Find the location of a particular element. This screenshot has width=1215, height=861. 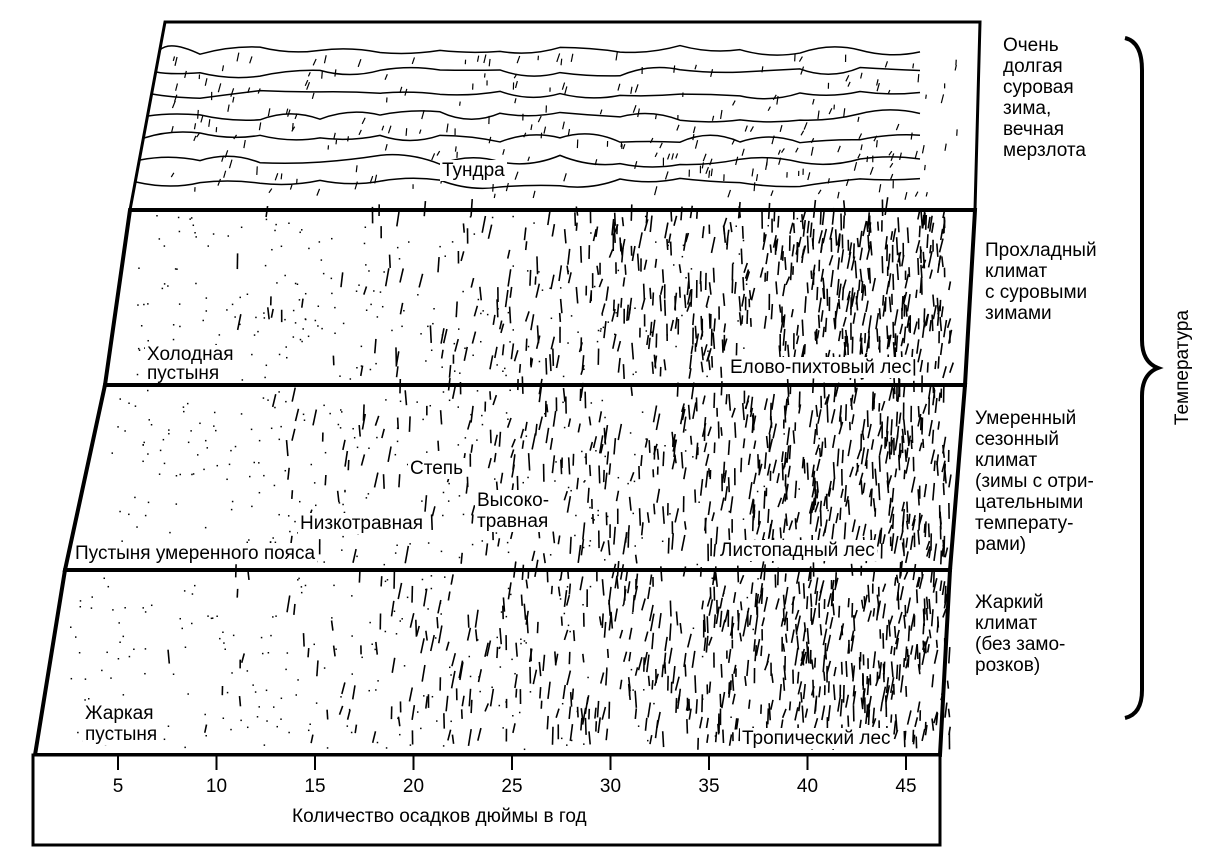

climate-label-cool: Прохладный климат с суровыми зимами is located at coordinates (1041, 282).